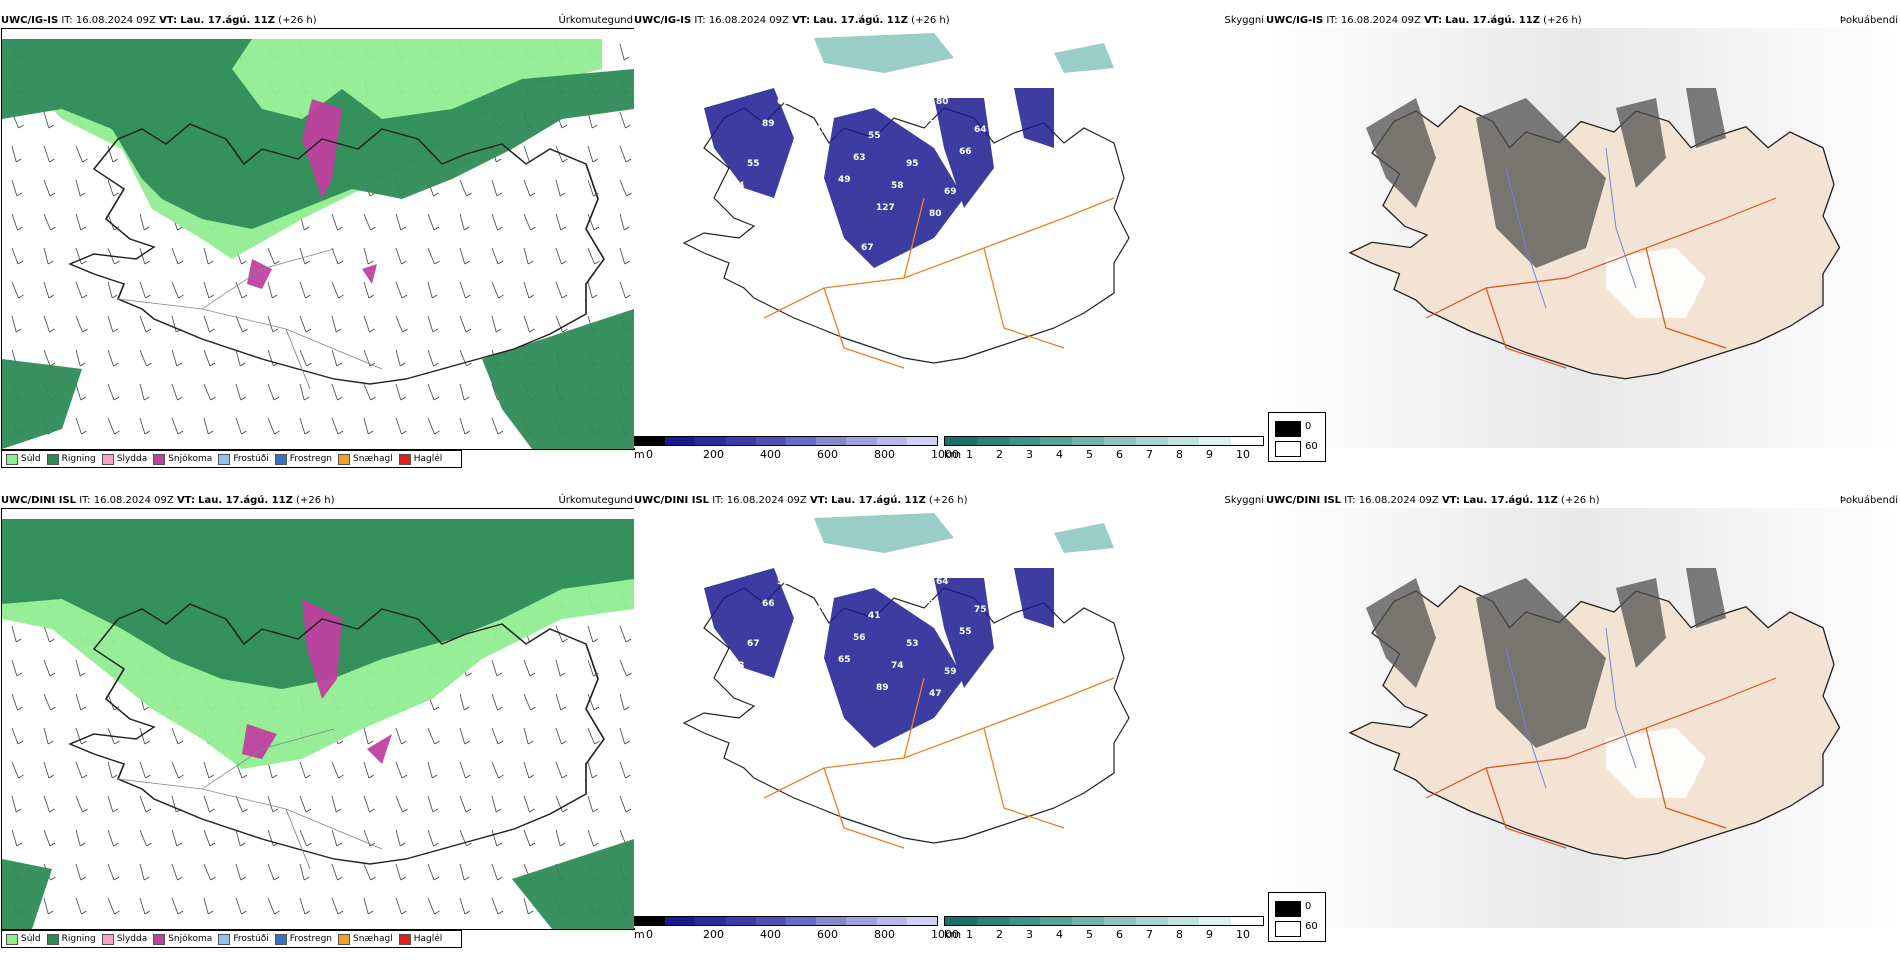  Describe the element at coordinates (882, 688) in the screenshot. I see `cloudbase-value-label: 89` at that location.